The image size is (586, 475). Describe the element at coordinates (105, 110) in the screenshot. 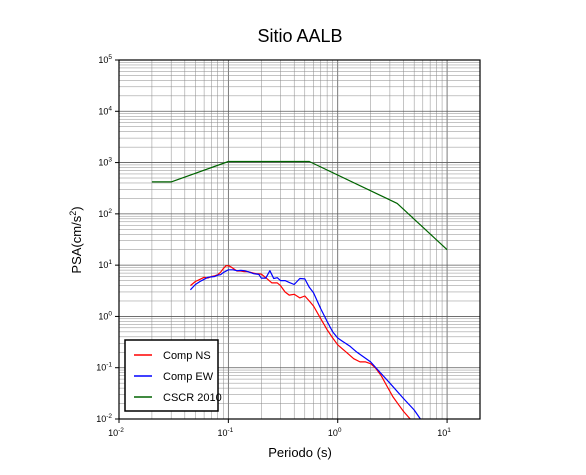

I see `y-tick-label: 10⁴` at that location.